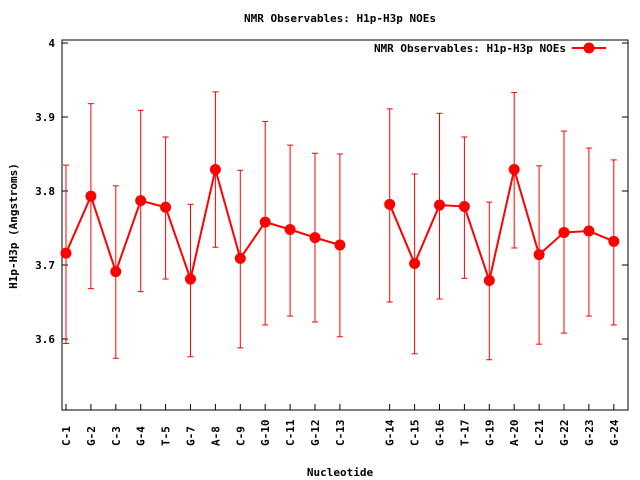 This screenshot has height=480, width=640. Describe the element at coordinates (589, 433) in the screenshot. I see `x-tick-label: G-23` at that location.